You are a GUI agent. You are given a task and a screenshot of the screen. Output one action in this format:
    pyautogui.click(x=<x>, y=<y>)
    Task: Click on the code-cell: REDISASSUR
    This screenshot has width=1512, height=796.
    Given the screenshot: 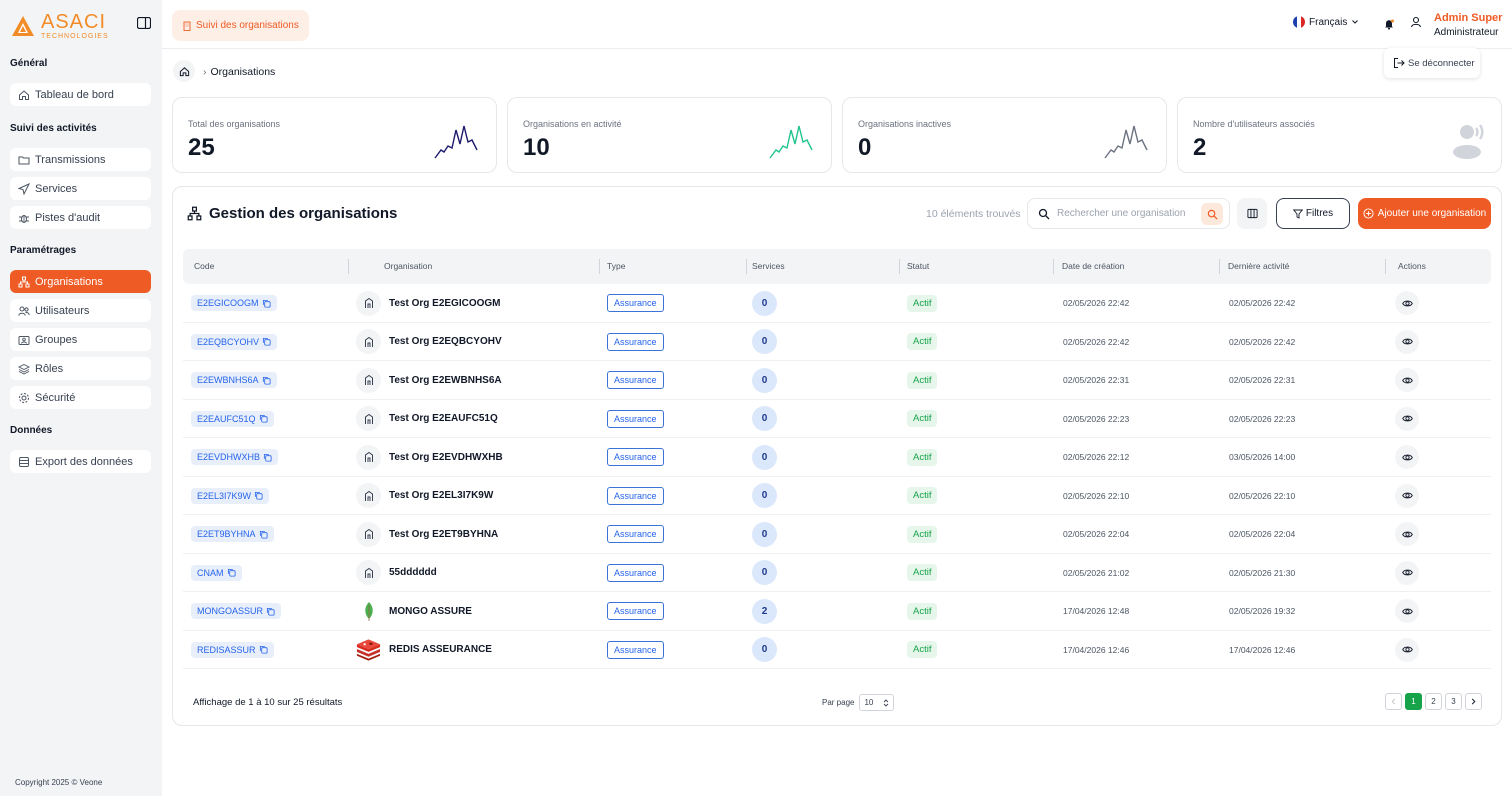 What is the action you would take?
    pyautogui.click(x=232, y=650)
    